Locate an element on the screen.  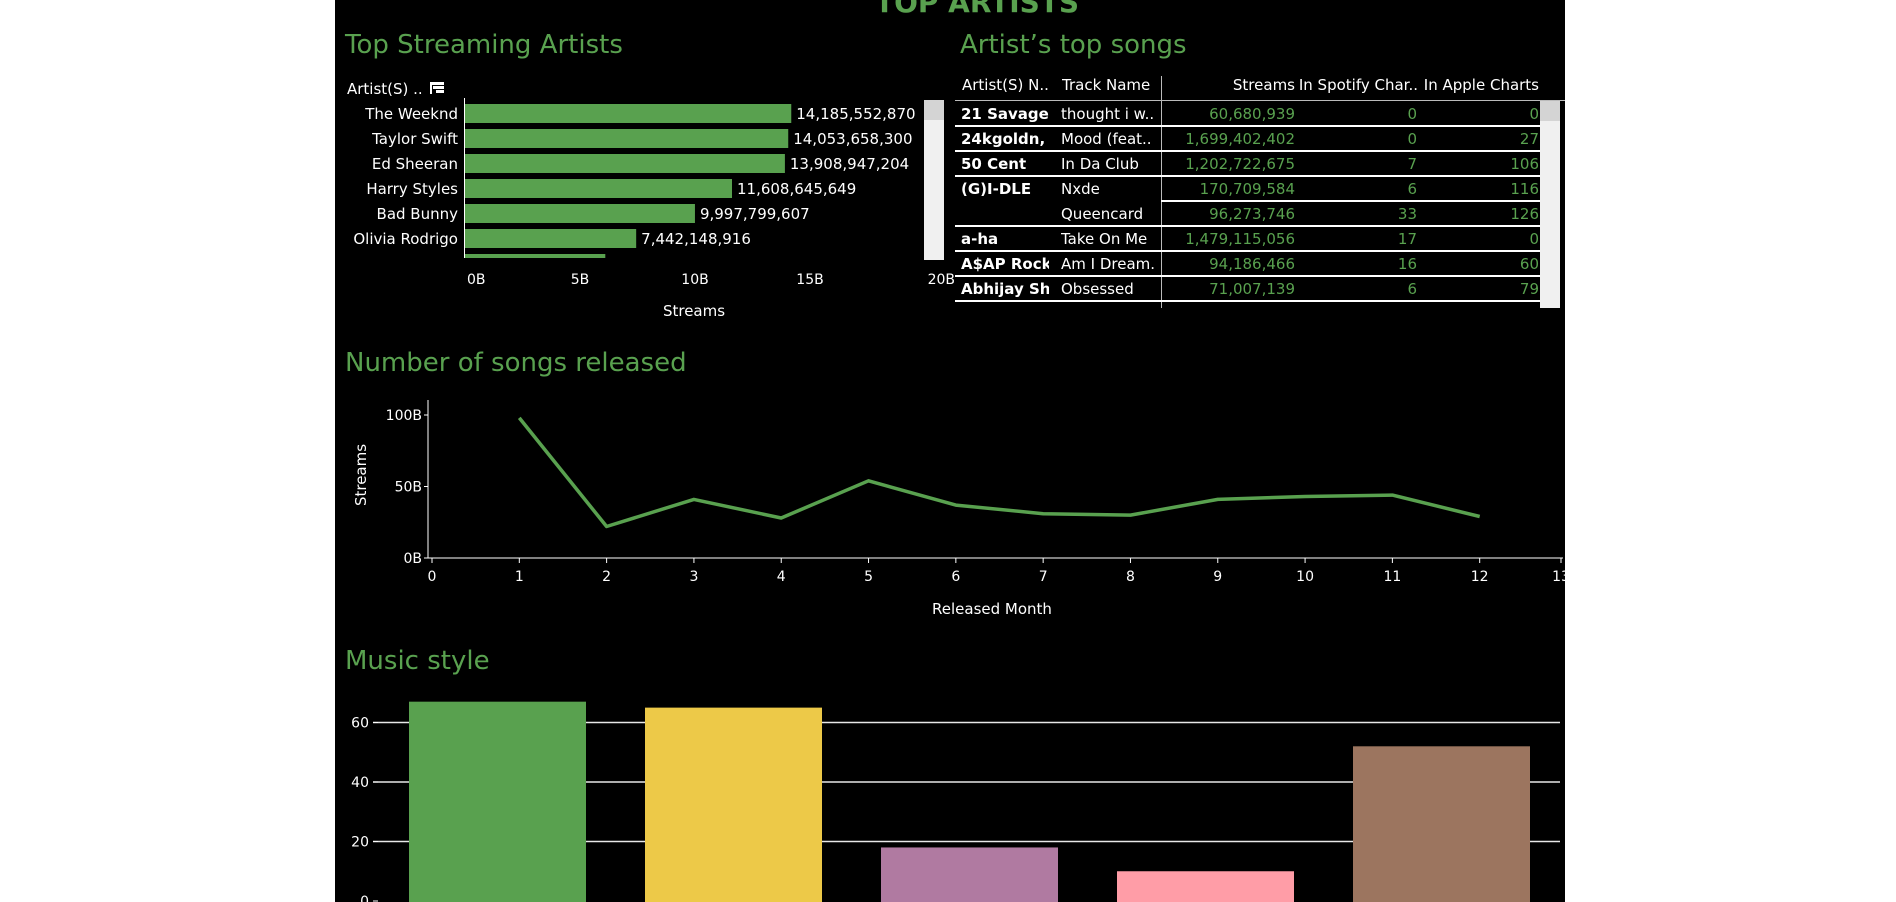
sort-descending-icon is located at coordinates (437, 90).